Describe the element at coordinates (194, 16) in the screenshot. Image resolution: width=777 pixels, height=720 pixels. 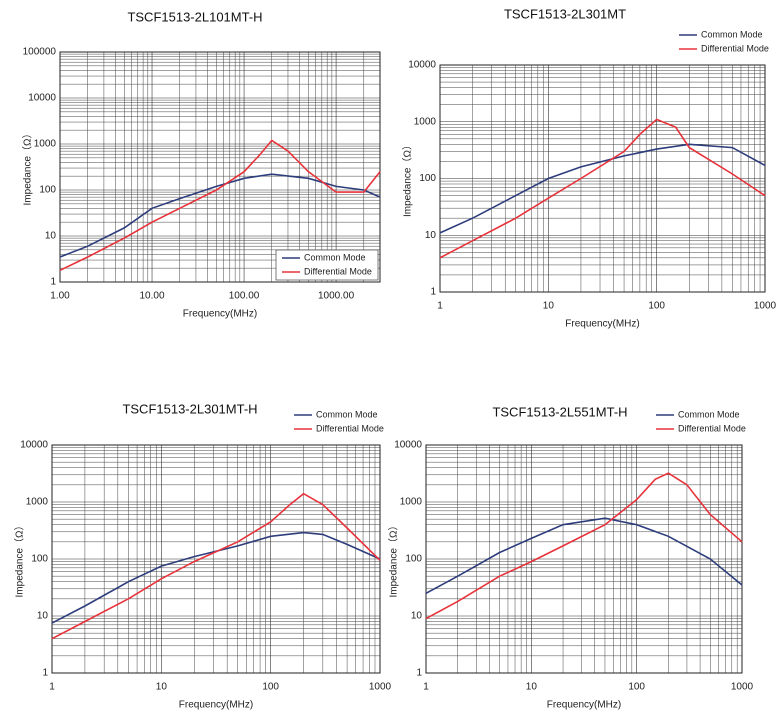
I see `chart-title: TSCF1513-2L101MT-H` at that location.